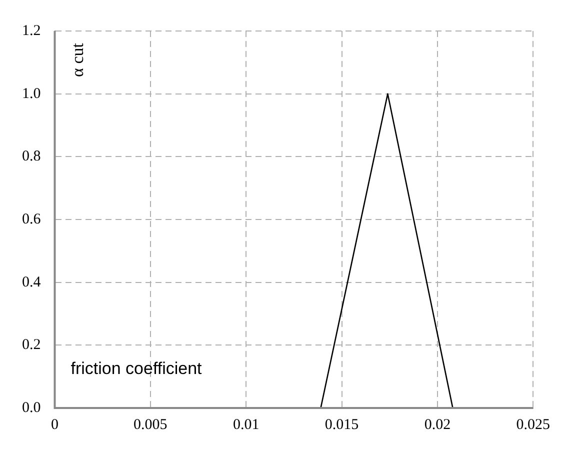  Describe the element at coordinates (54, 424) in the screenshot. I see `x-tick-label: 0` at that location.